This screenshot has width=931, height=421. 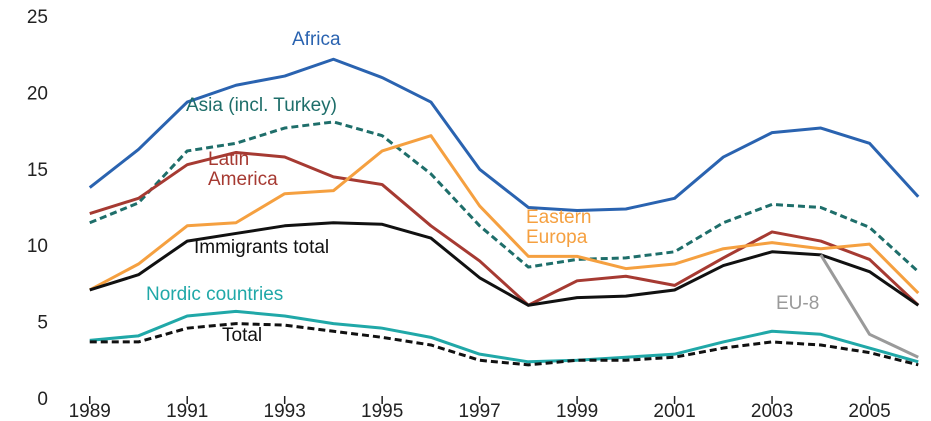 What do you see at coordinates (37, 246) in the screenshot?
I see `y-tick-label: 10` at bounding box center [37, 246].